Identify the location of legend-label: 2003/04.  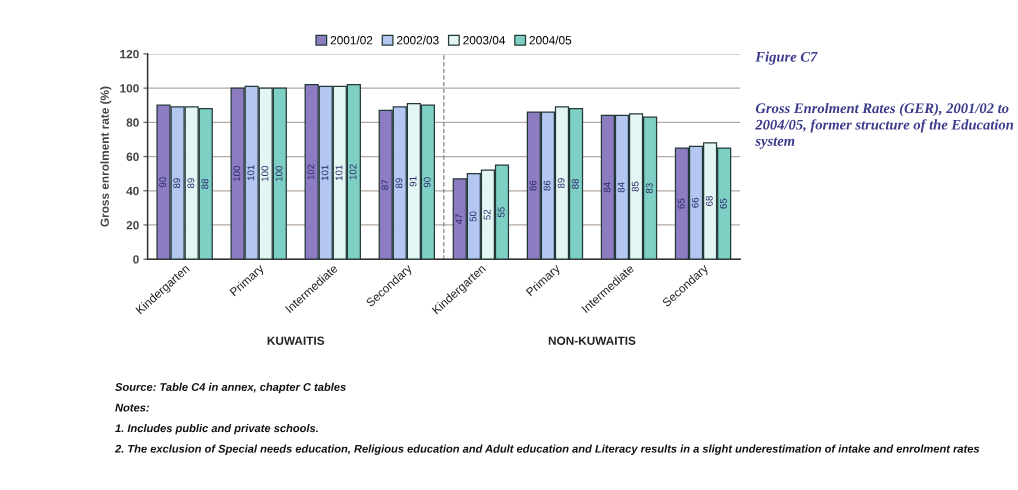
(484, 40).